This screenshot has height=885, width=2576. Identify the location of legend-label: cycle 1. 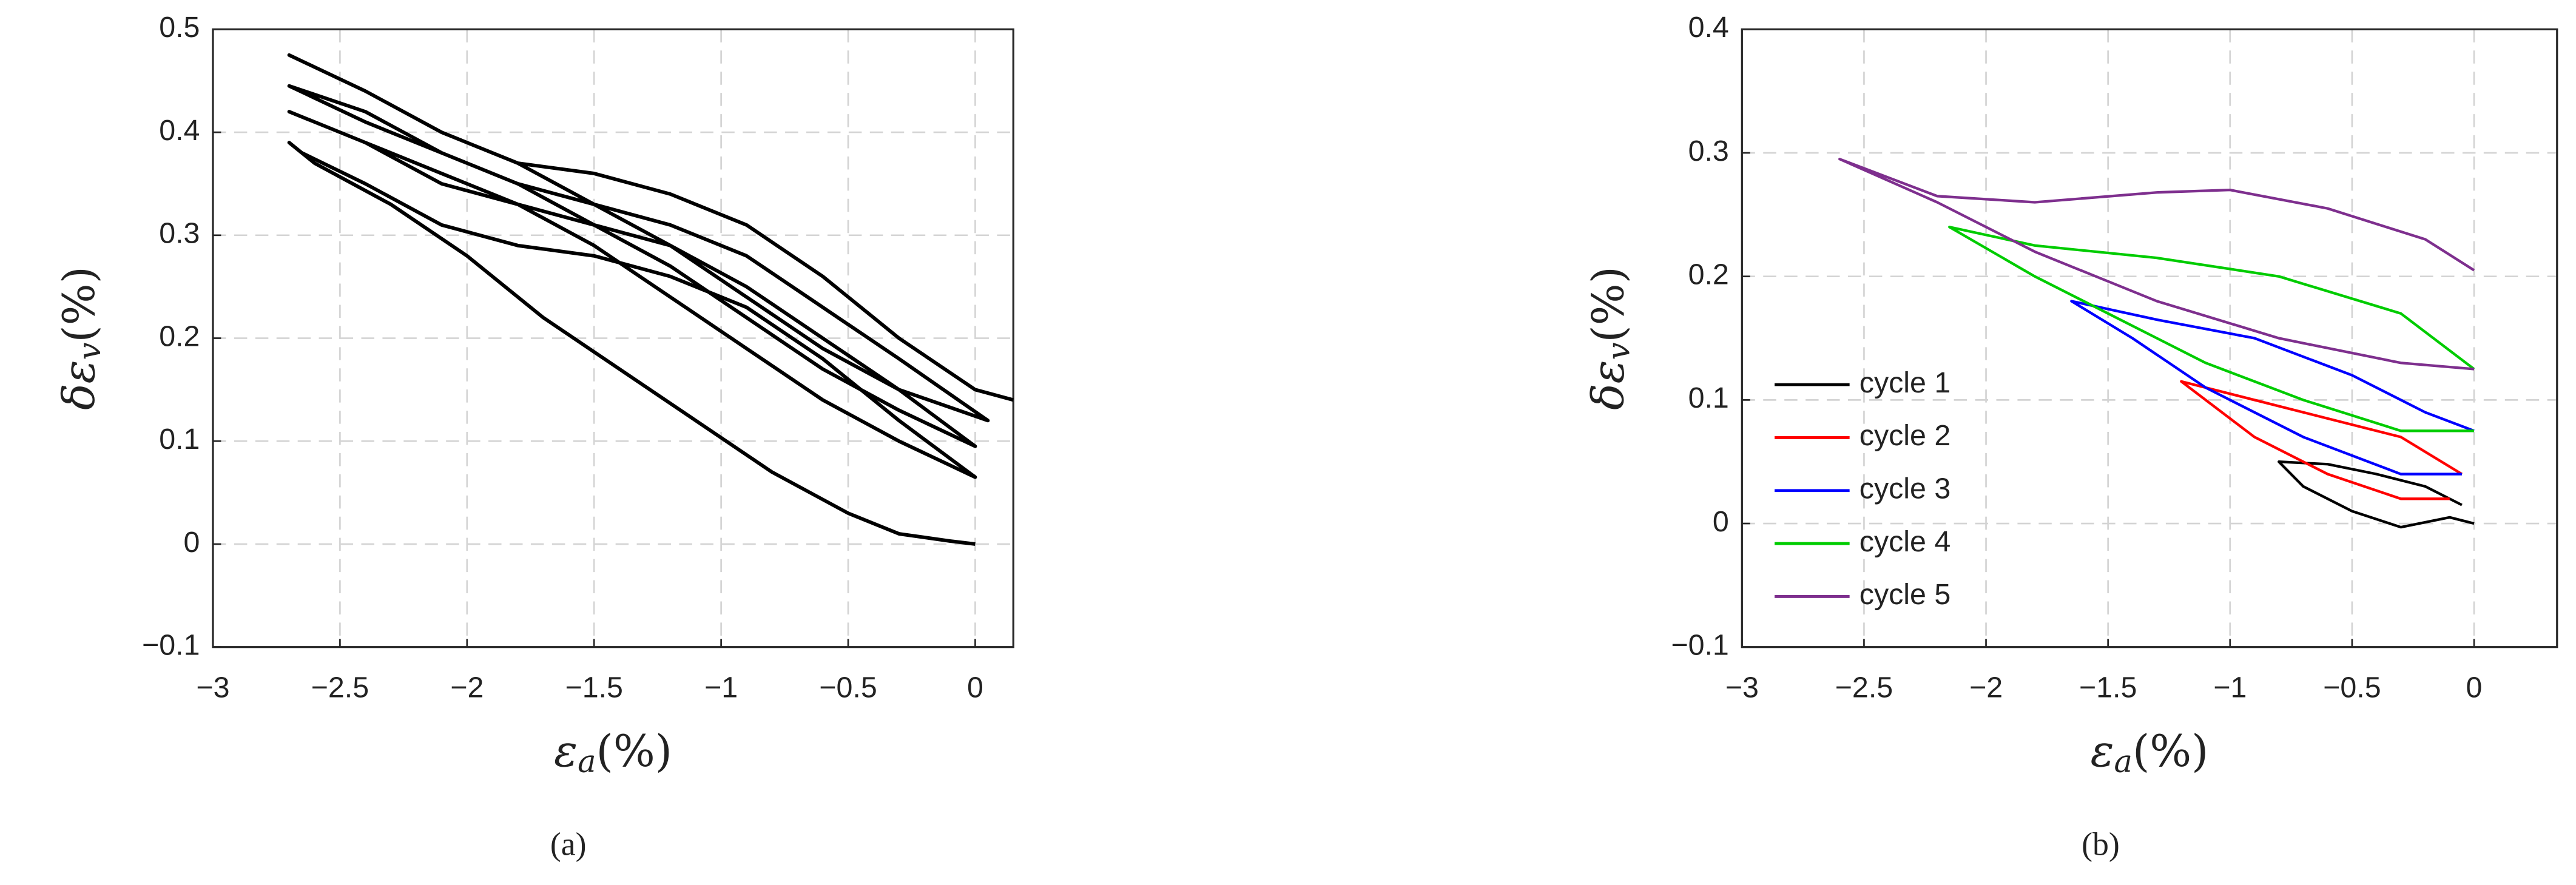
(1905, 382).